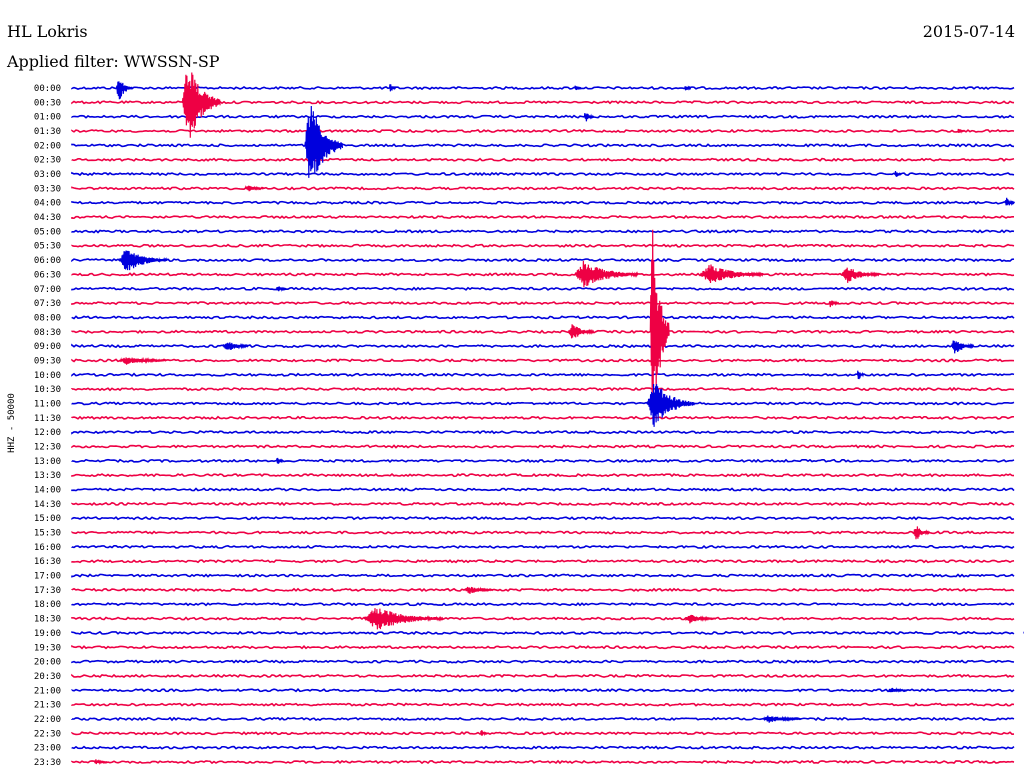 This screenshot has height=780, width=1024. What do you see at coordinates (47, 31) in the screenshot?
I see `station-title: HL Lokris` at bounding box center [47, 31].